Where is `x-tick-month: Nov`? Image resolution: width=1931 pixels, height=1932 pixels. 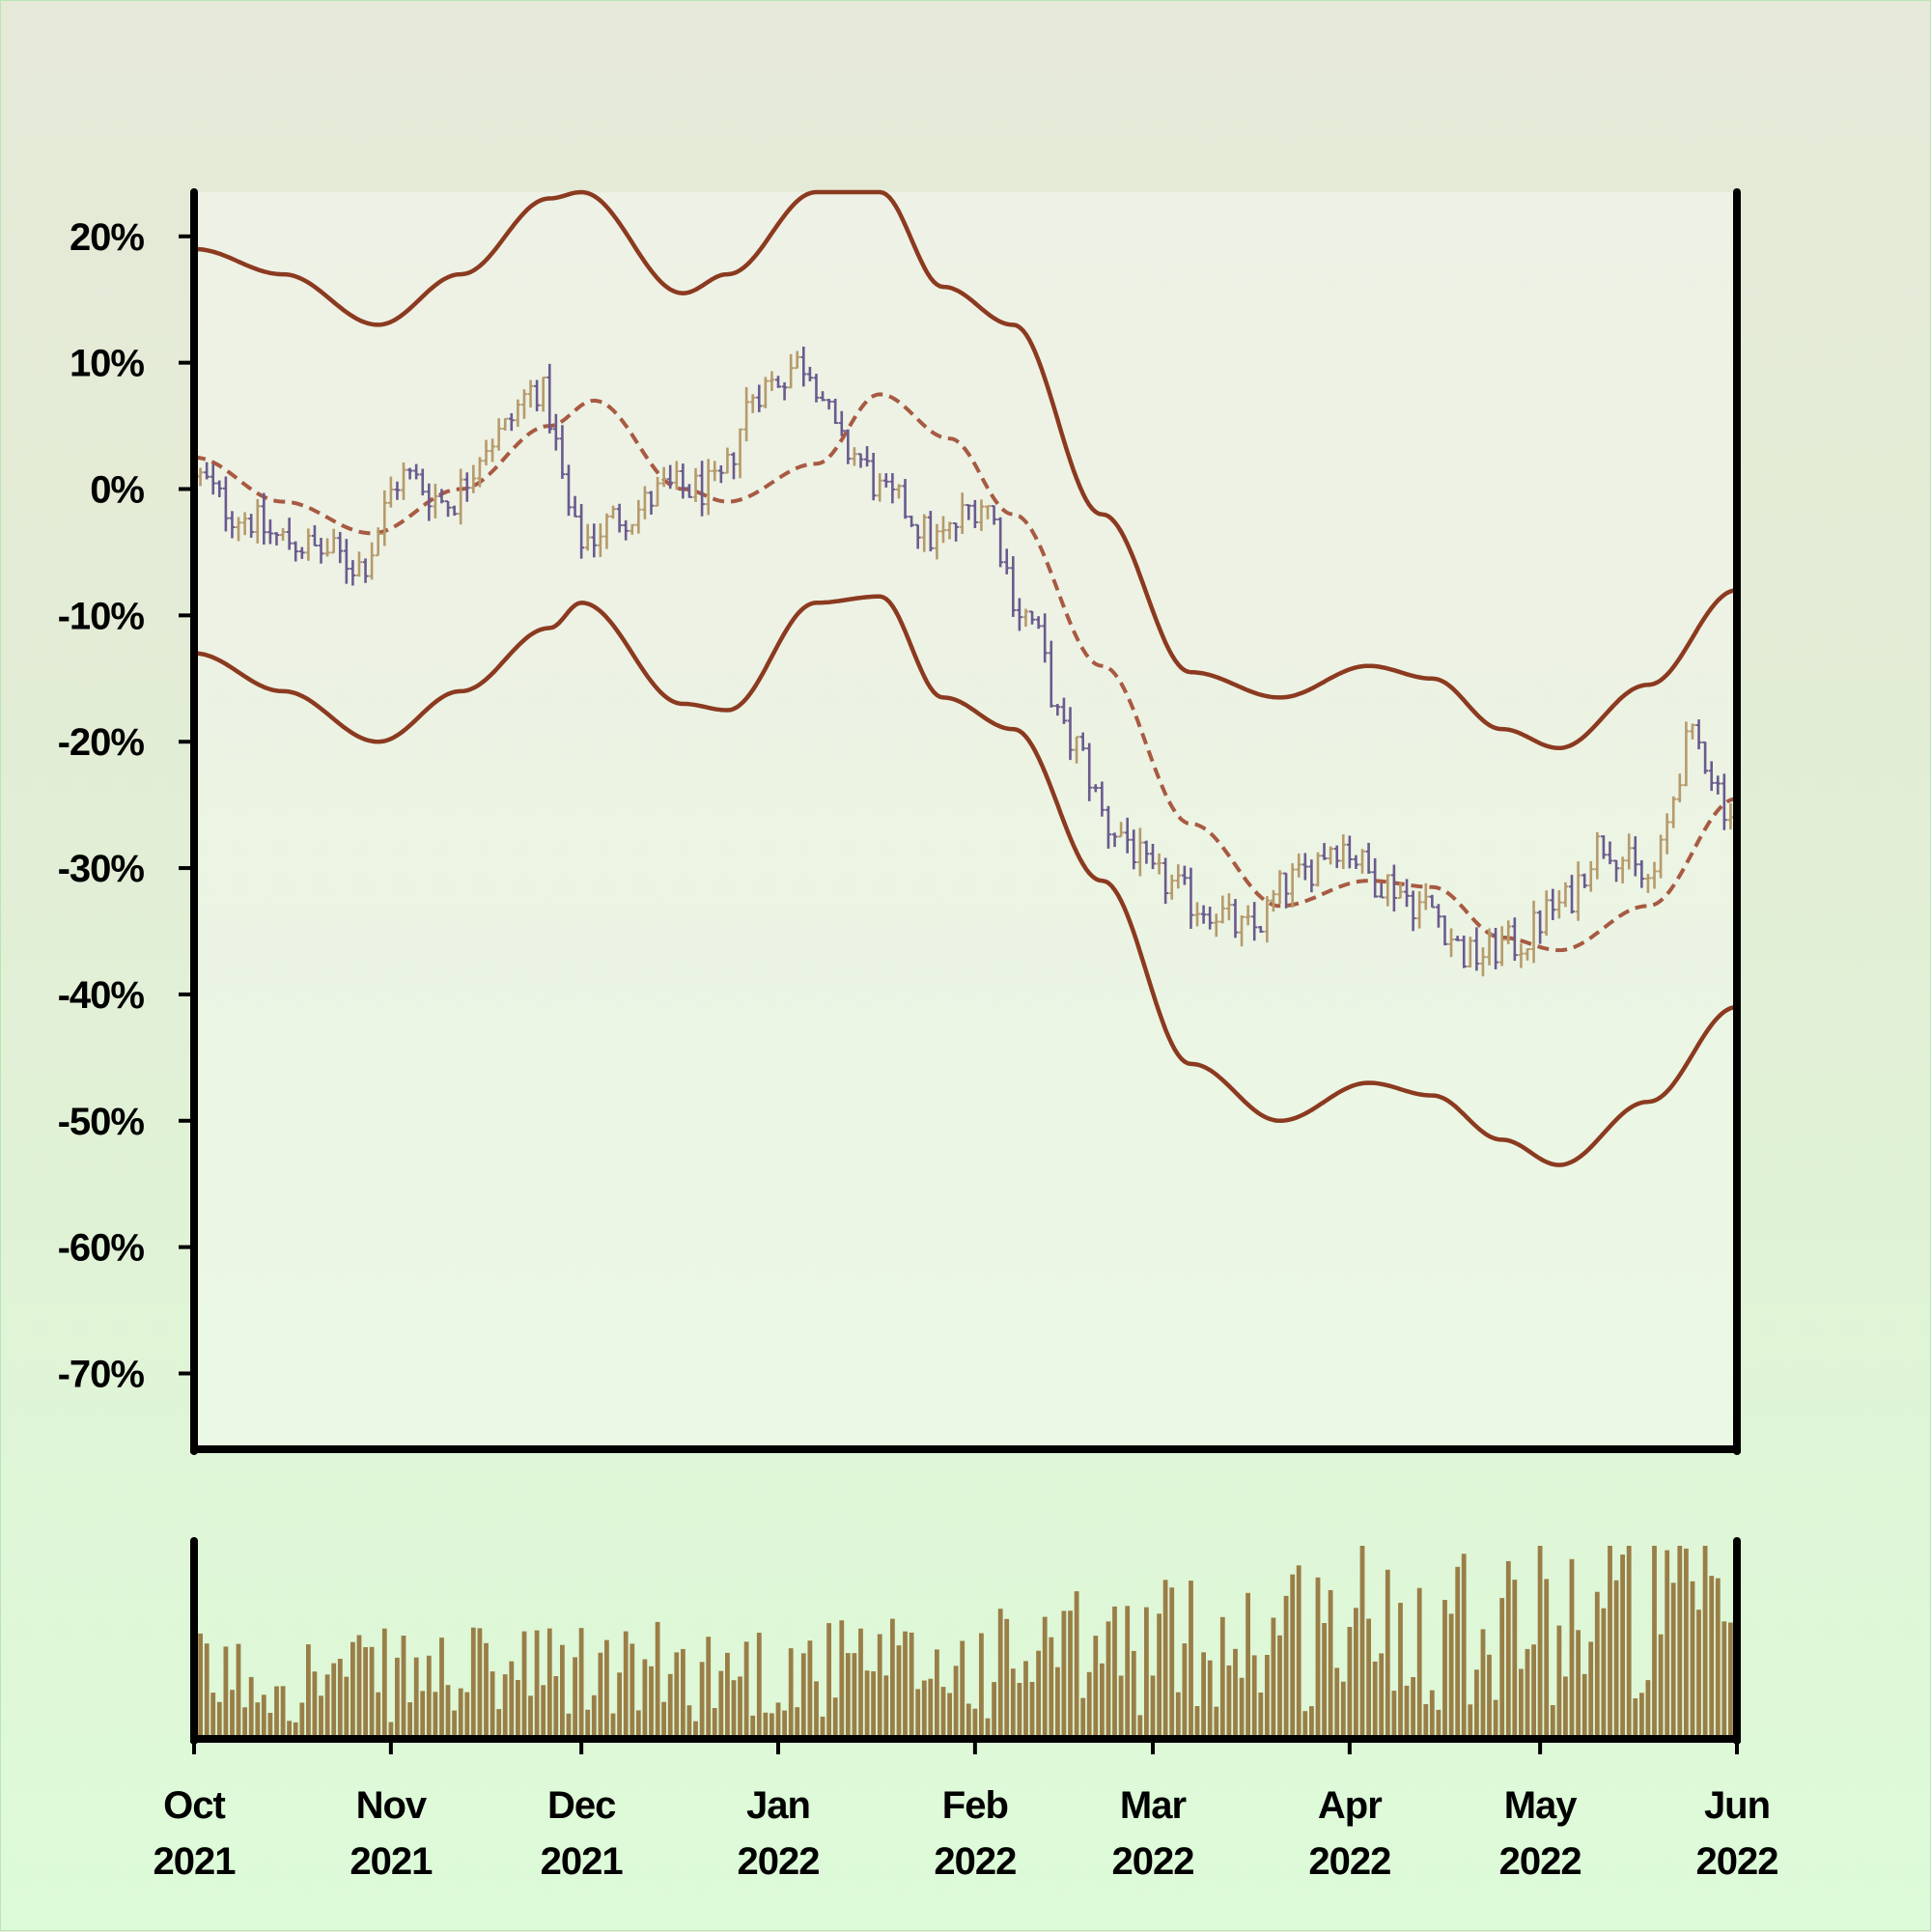 x-tick-month: Nov is located at coordinates (392, 1806).